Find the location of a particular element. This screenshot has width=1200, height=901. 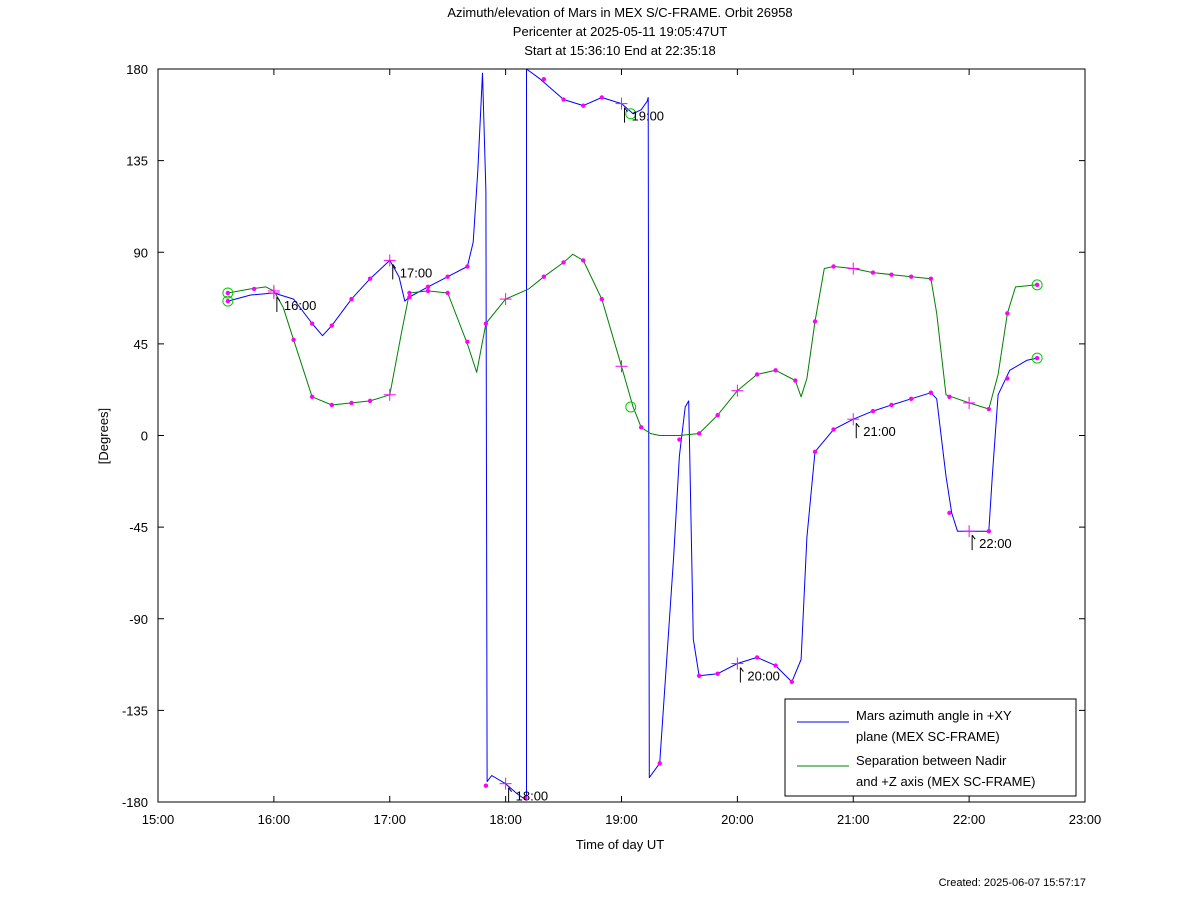

y-tick-label: 180 is located at coordinates (137, 69).